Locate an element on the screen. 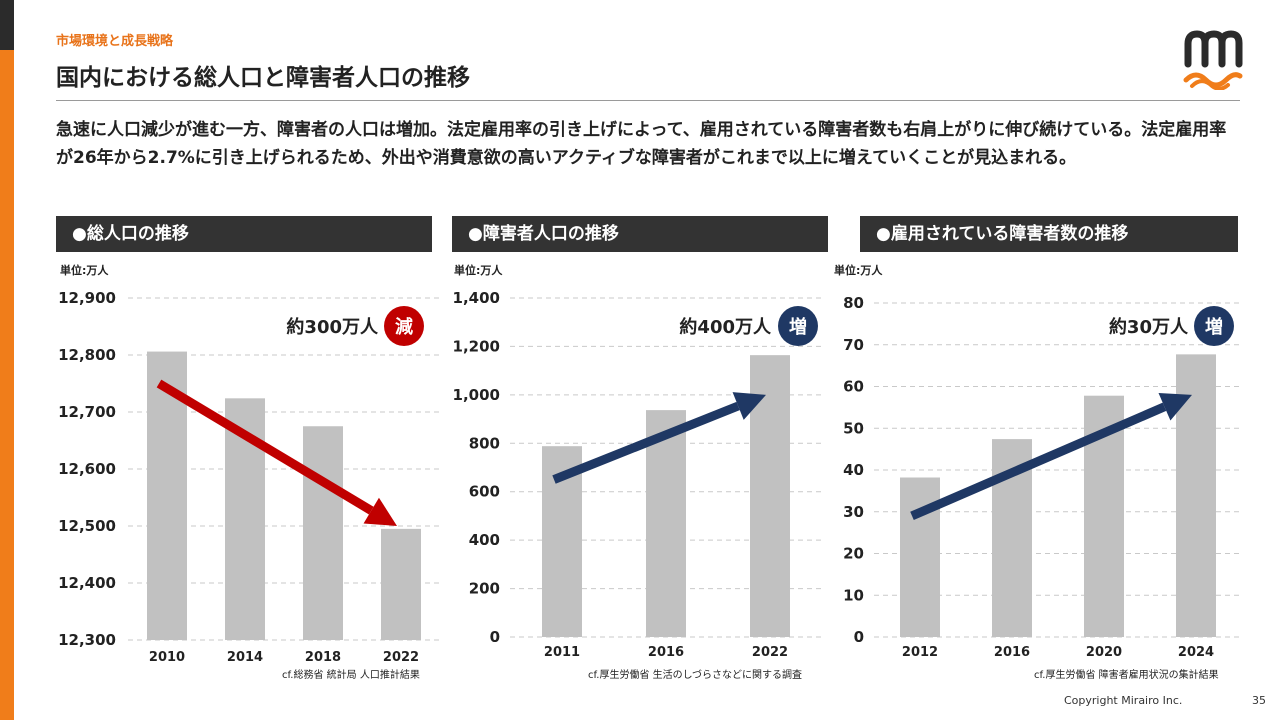 Image resolution: width=1280 pixels, height=720 pixels. change-amount-label: 約30万人 is located at coordinates (1149, 327).